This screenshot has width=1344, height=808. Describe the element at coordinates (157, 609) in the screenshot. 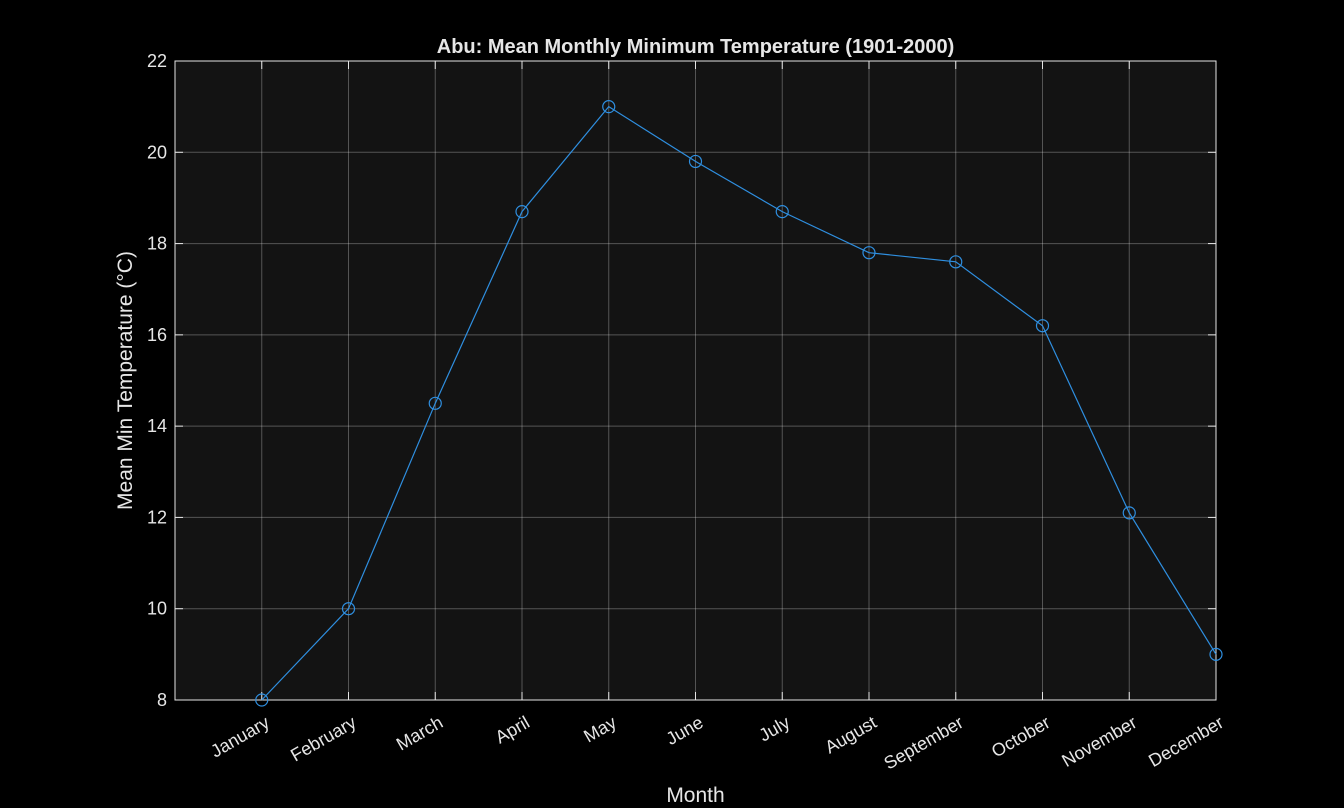

I see `y-tick-label: 10` at that location.